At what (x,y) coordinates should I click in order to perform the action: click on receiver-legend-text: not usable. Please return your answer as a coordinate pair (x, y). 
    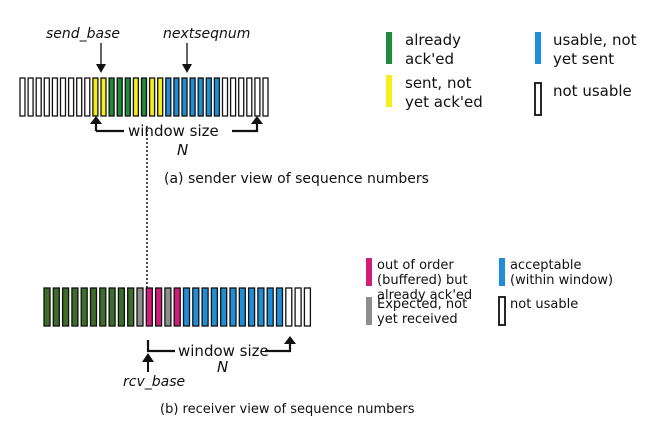
    Looking at the image, I should click on (544, 304).